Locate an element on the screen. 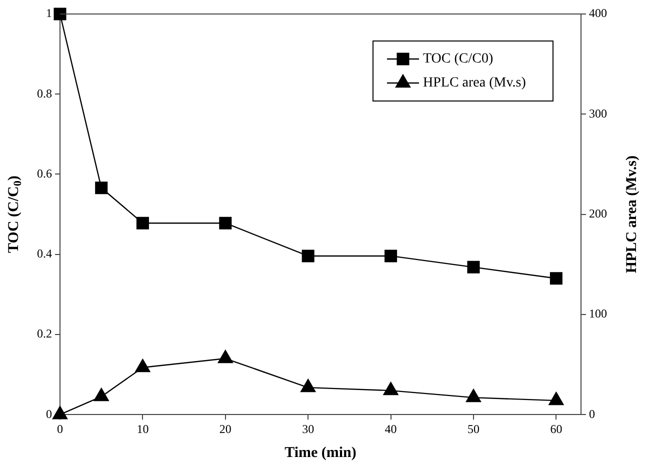 The image size is (646, 468). y-tick-label: 0.6 is located at coordinates (44, 173).